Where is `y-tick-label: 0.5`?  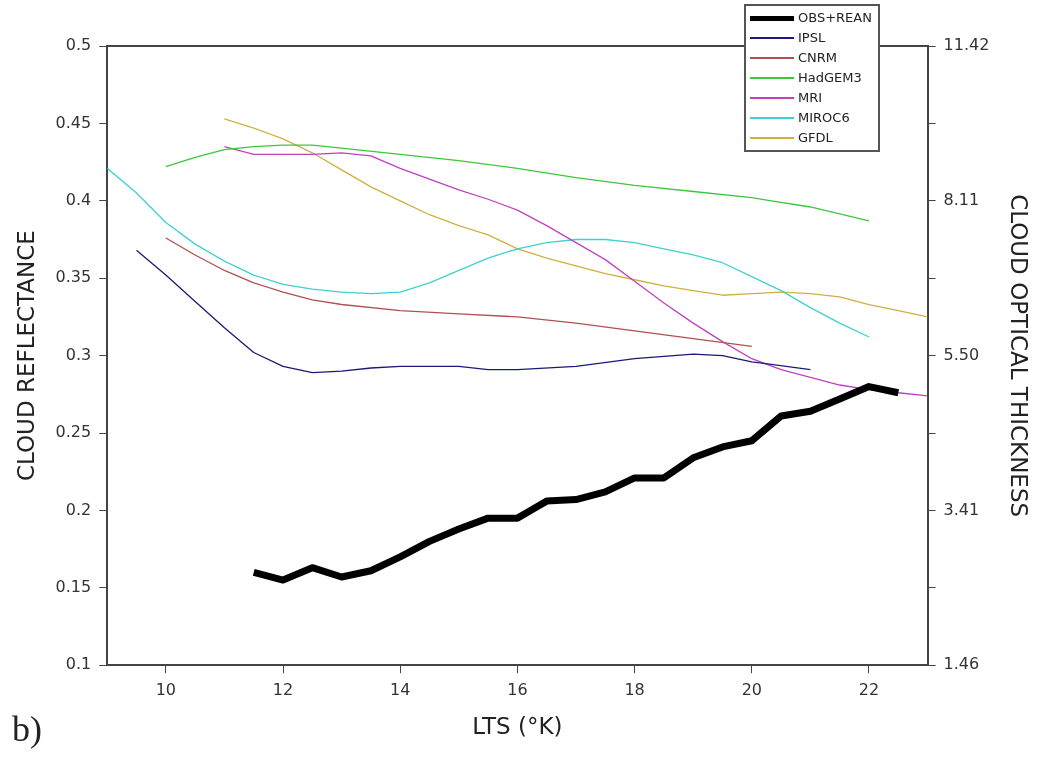
y-tick-label: 0.5 is located at coordinates (78, 45).